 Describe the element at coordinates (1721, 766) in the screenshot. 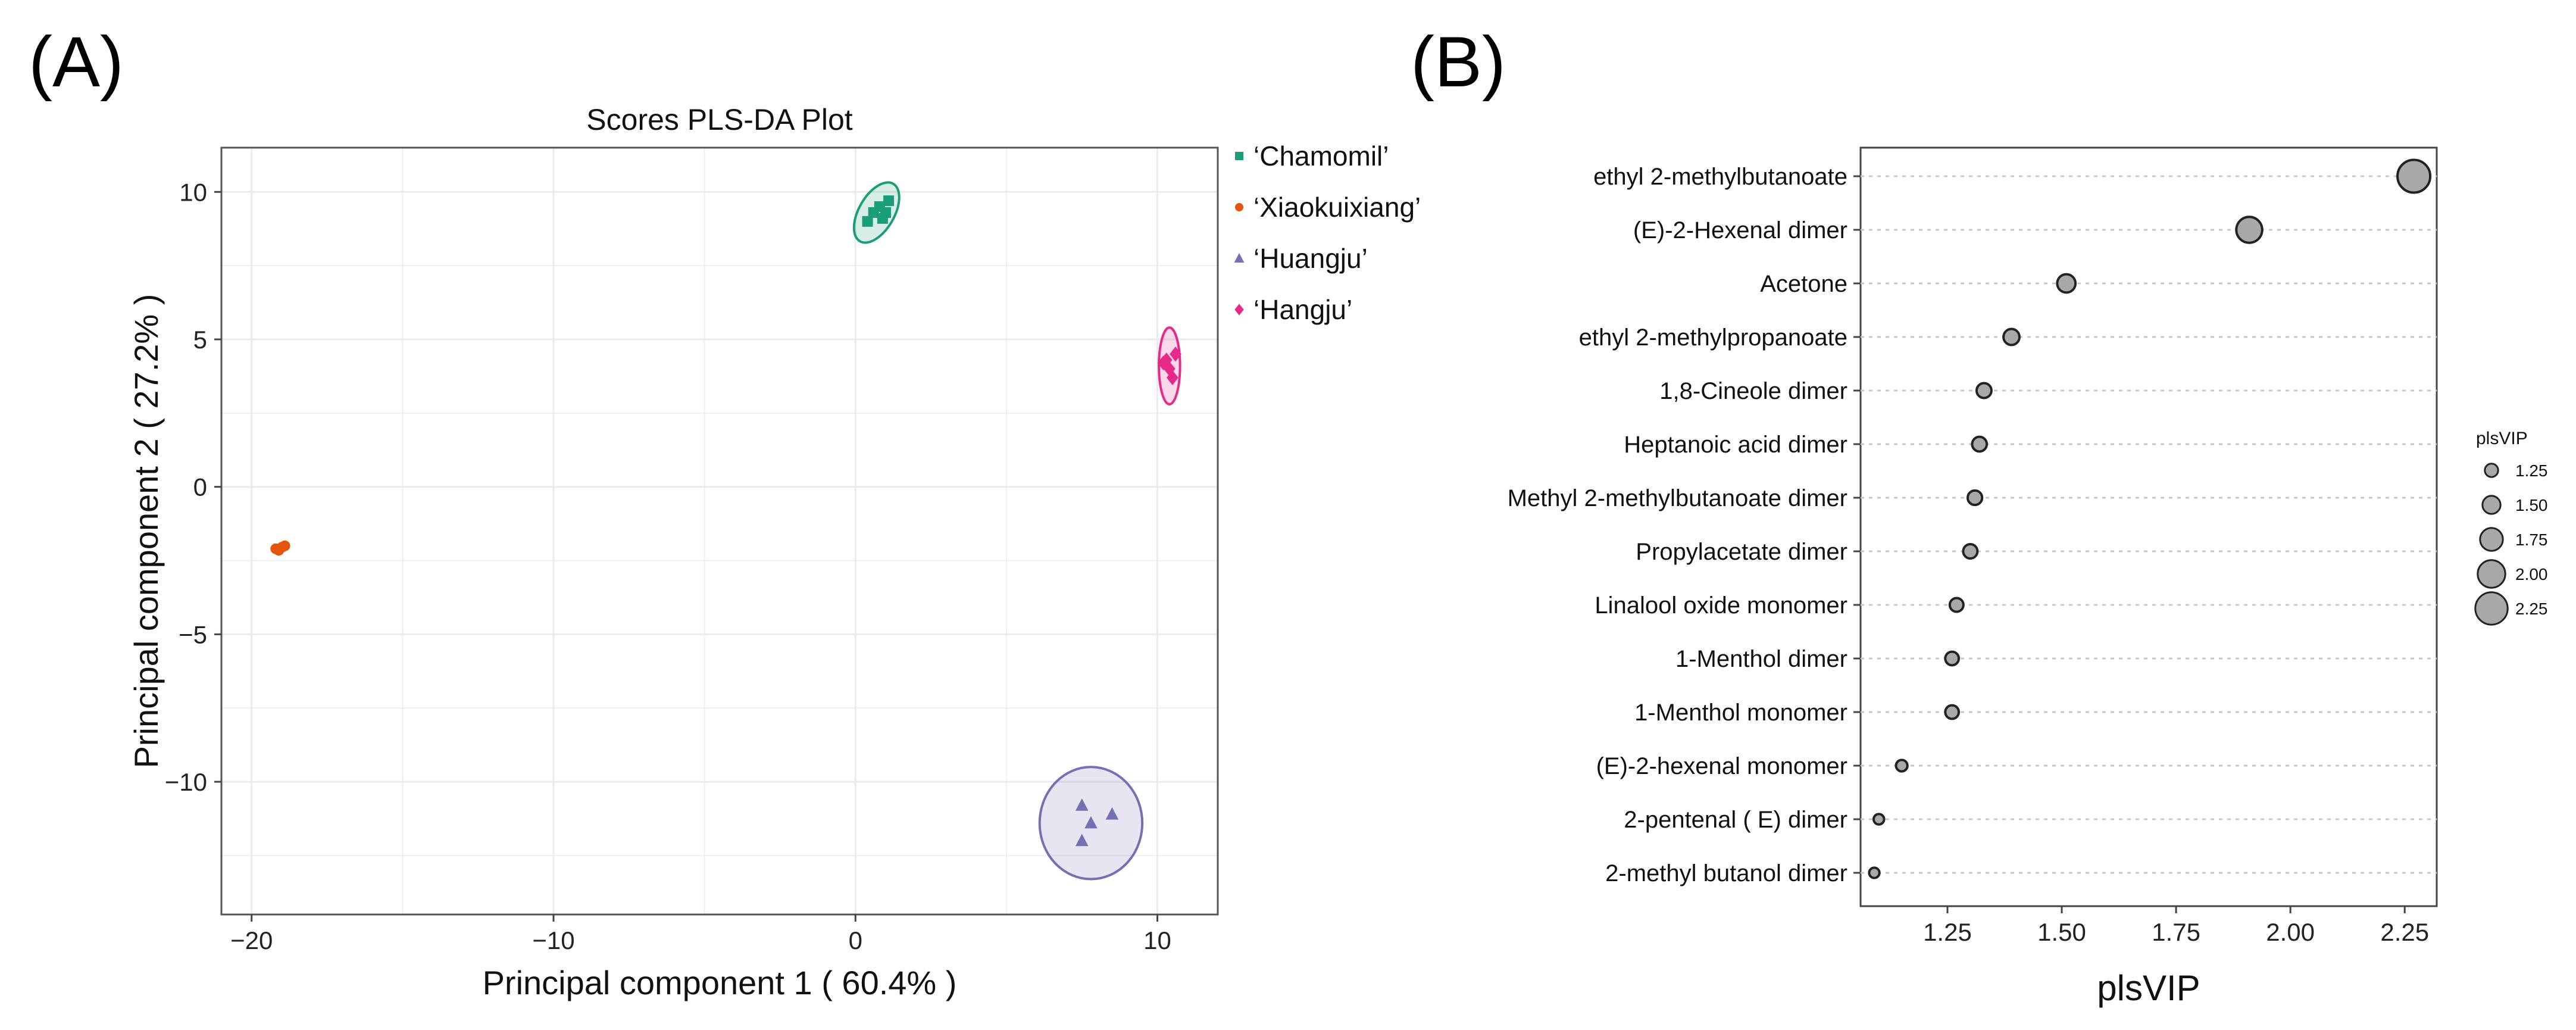

I see `category-label: (E)-2-hexenal monomer` at that location.